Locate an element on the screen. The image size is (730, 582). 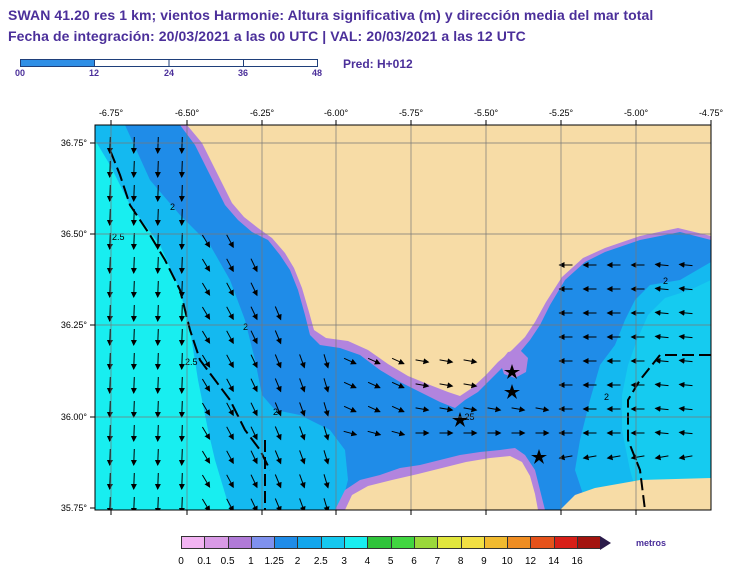
colorbar-label-9: 5 is located at coordinates (390, 561).